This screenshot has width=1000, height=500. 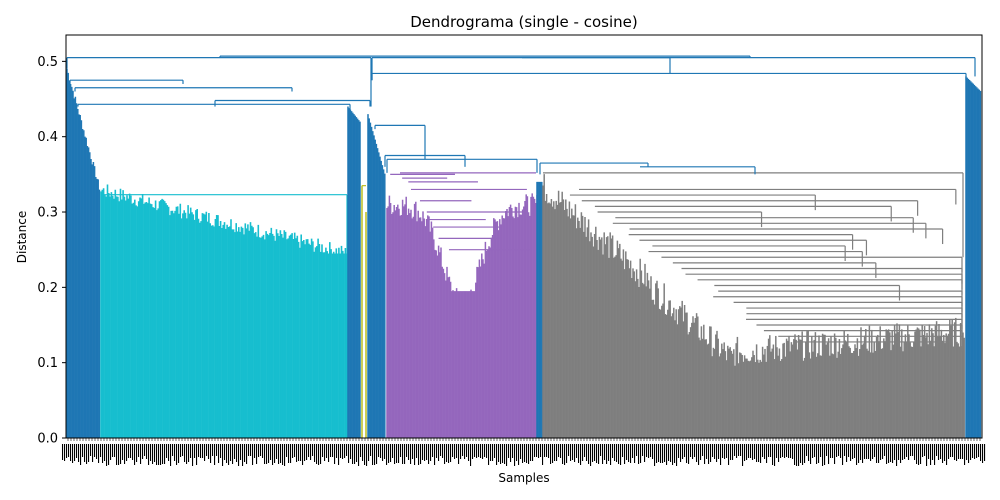 What do you see at coordinates (47, 62) in the screenshot?
I see `y-tick-label: 0.5` at bounding box center [47, 62].